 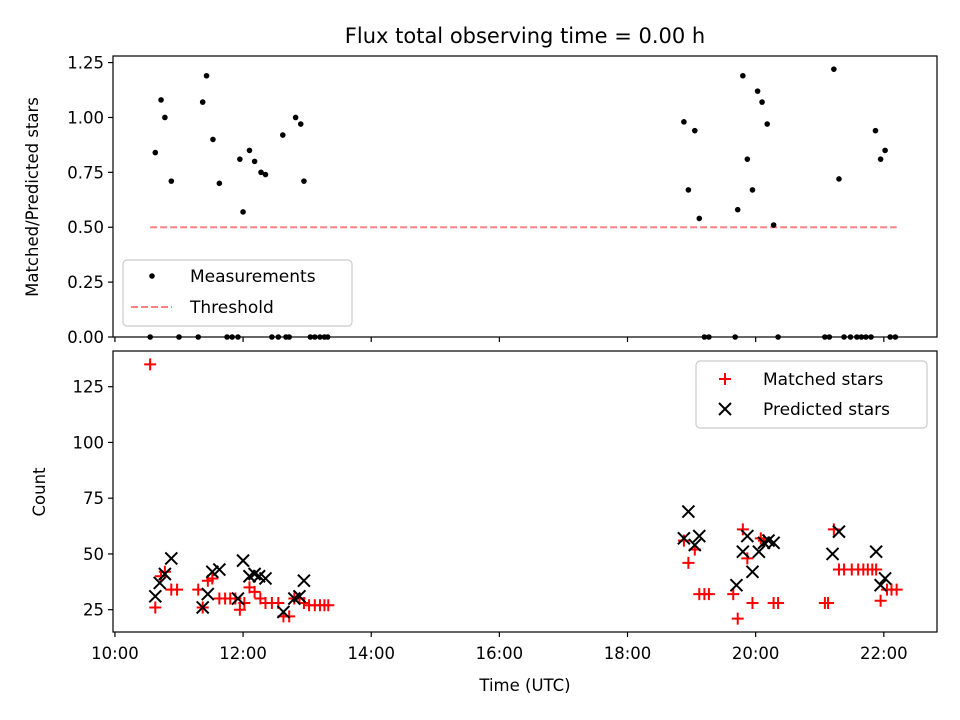 What do you see at coordinates (93, 610) in the screenshot?
I see `bottom-y-tick-label: 25` at bounding box center [93, 610].